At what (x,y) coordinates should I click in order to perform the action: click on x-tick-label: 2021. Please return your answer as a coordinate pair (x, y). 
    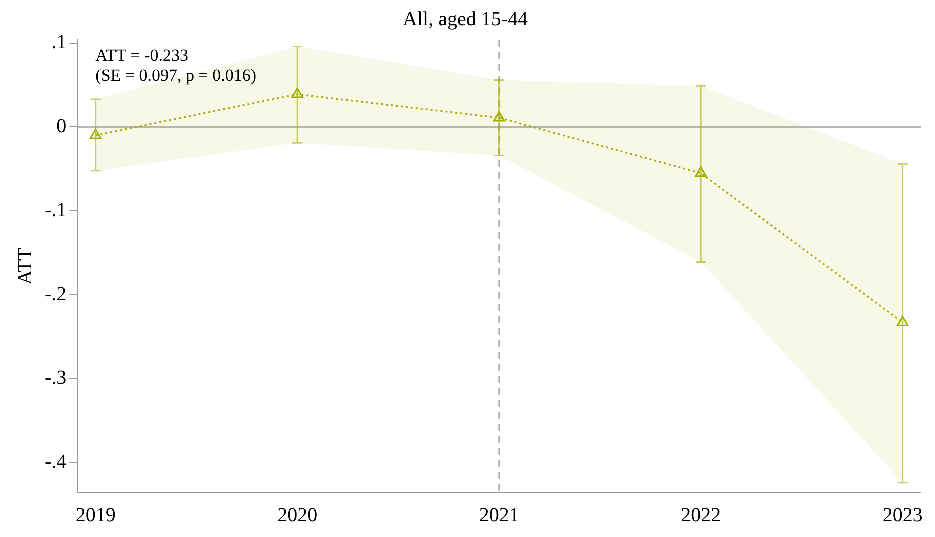
    Looking at the image, I should click on (499, 515).